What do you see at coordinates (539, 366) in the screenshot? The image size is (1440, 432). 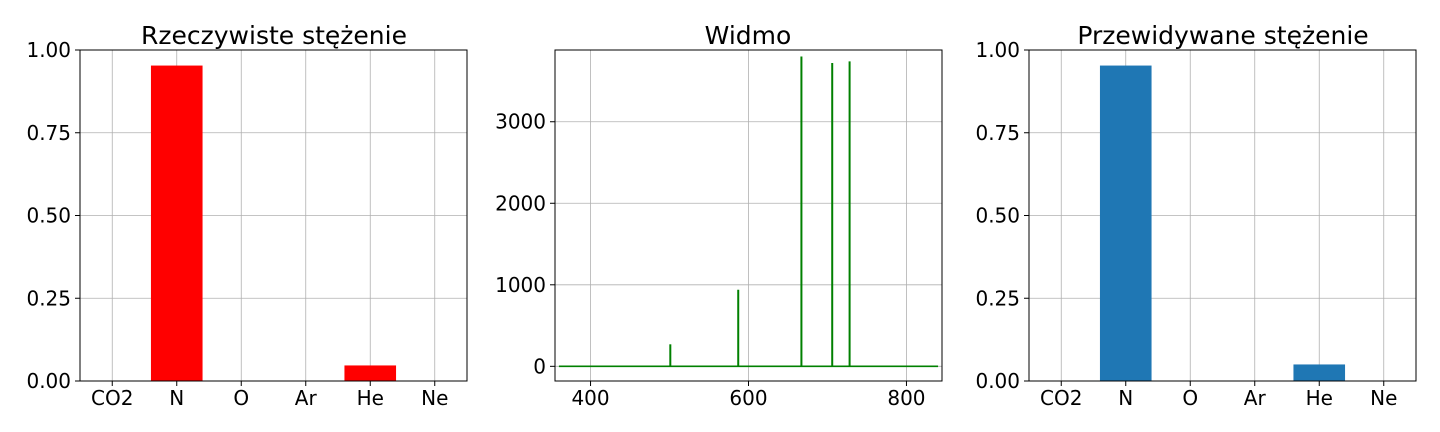 I see `y-tick-label: 0` at bounding box center [539, 366].